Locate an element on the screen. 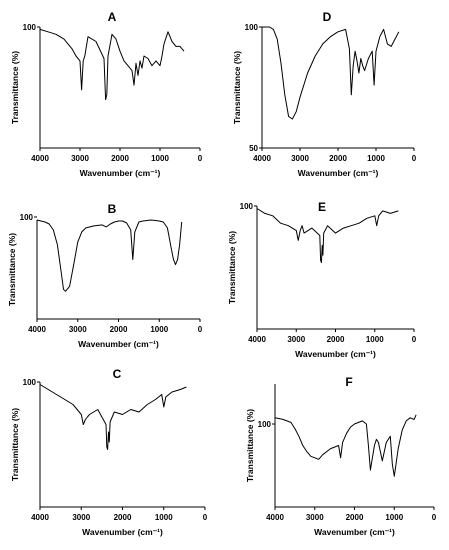 Image resolution: width=449 pixels, height=550 pixels. spectrum-line-a is located at coordinates (112, 64).